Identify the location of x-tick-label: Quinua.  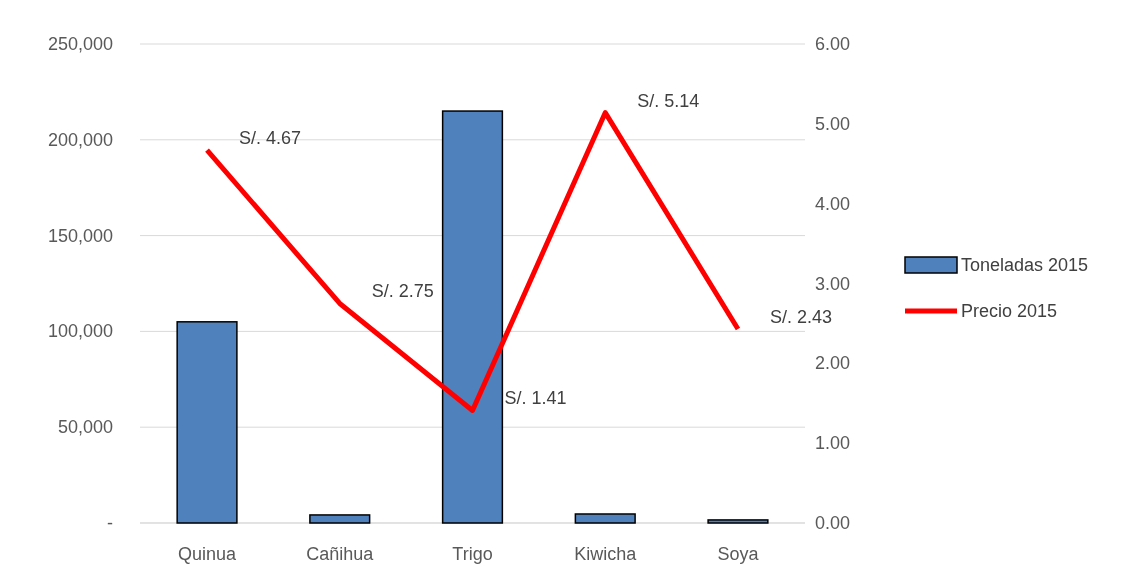
(208, 554).